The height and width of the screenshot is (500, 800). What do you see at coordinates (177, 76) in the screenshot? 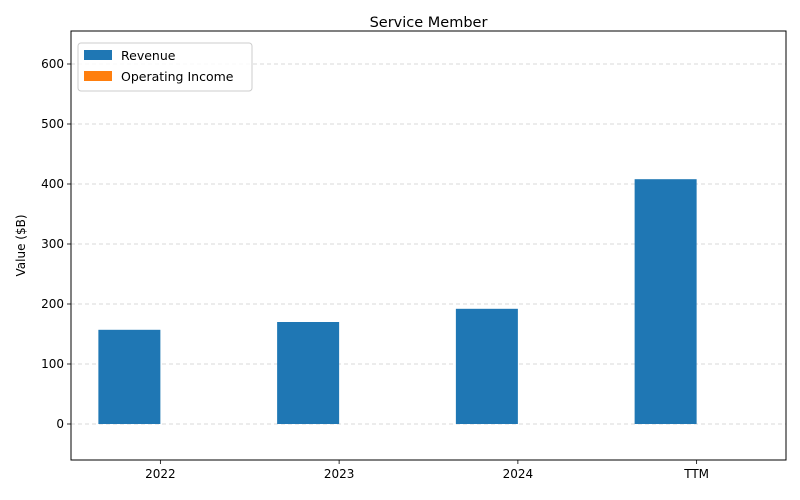
I see `legend-label: Operating Income` at bounding box center [177, 76].